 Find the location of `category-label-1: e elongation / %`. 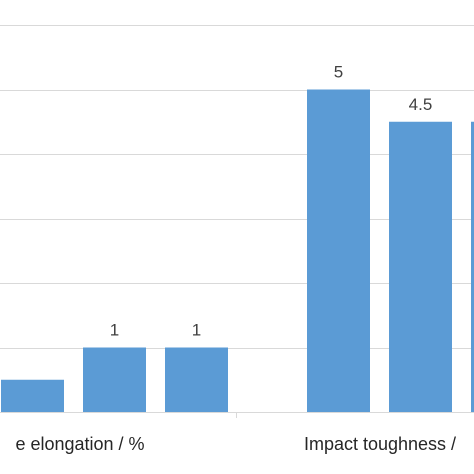

category-label-1: e elongation / % is located at coordinates (79, 444).